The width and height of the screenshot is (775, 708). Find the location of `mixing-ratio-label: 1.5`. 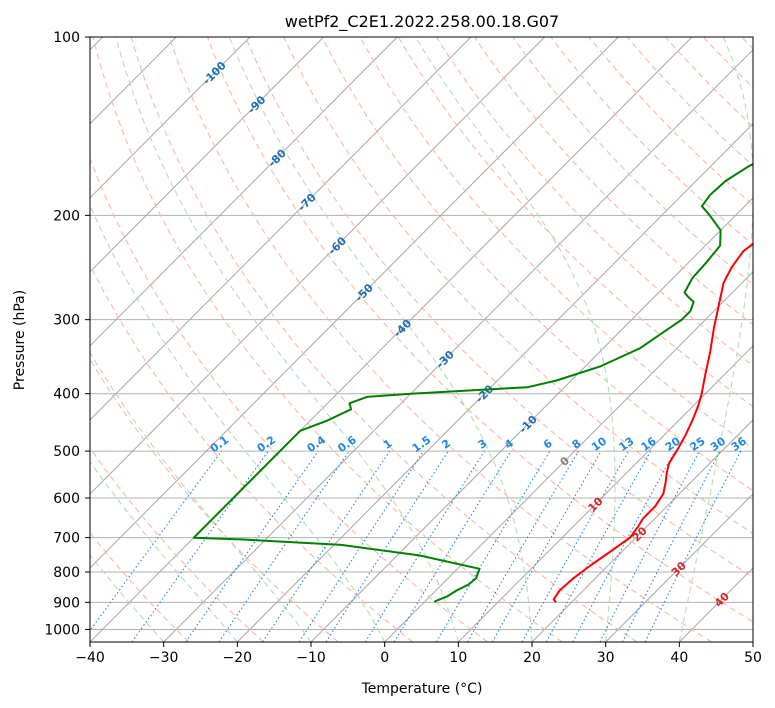

mixing-ratio-label: 1.5 is located at coordinates (421, 444).